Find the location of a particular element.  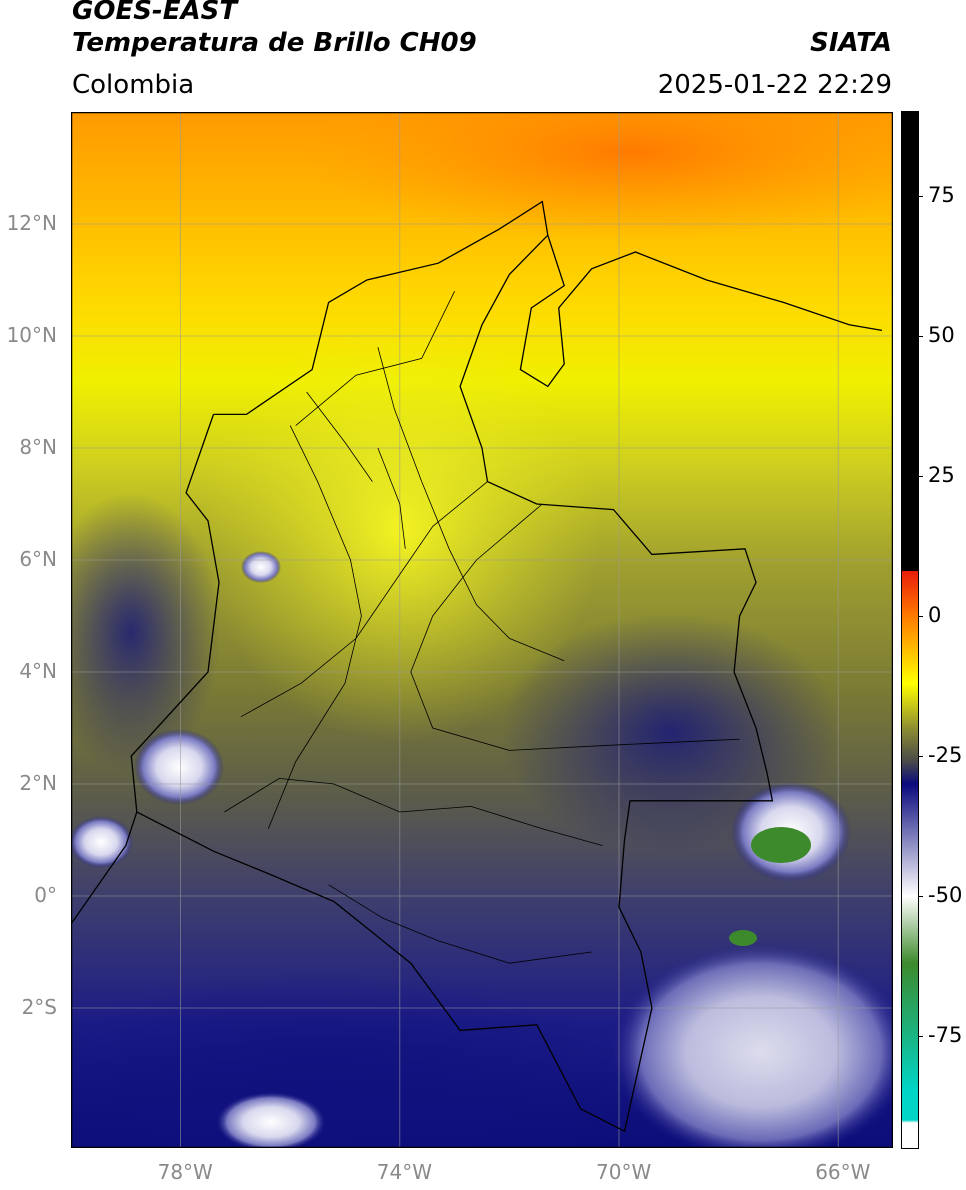

timestamp-label: 2025-01-22 22:29 is located at coordinates (774, 85).